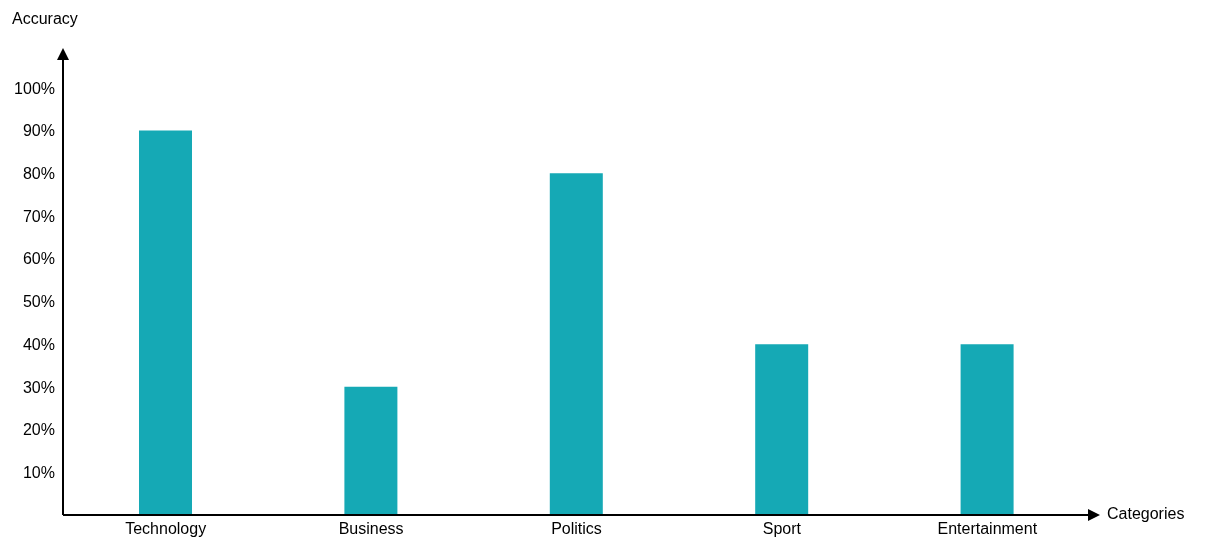  Describe the element at coordinates (38, 259) in the screenshot. I see `y-tick-label: 60%` at that location.